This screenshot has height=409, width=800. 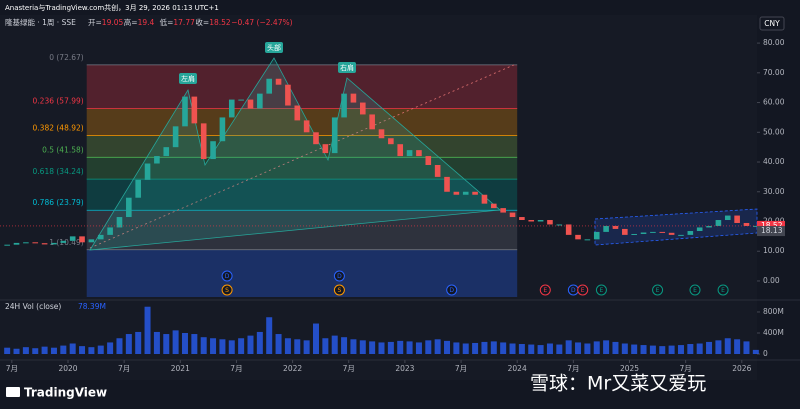 What do you see at coordinates (765, 353) in the screenshot?
I see `vol-tick-label: 0` at bounding box center [765, 353].